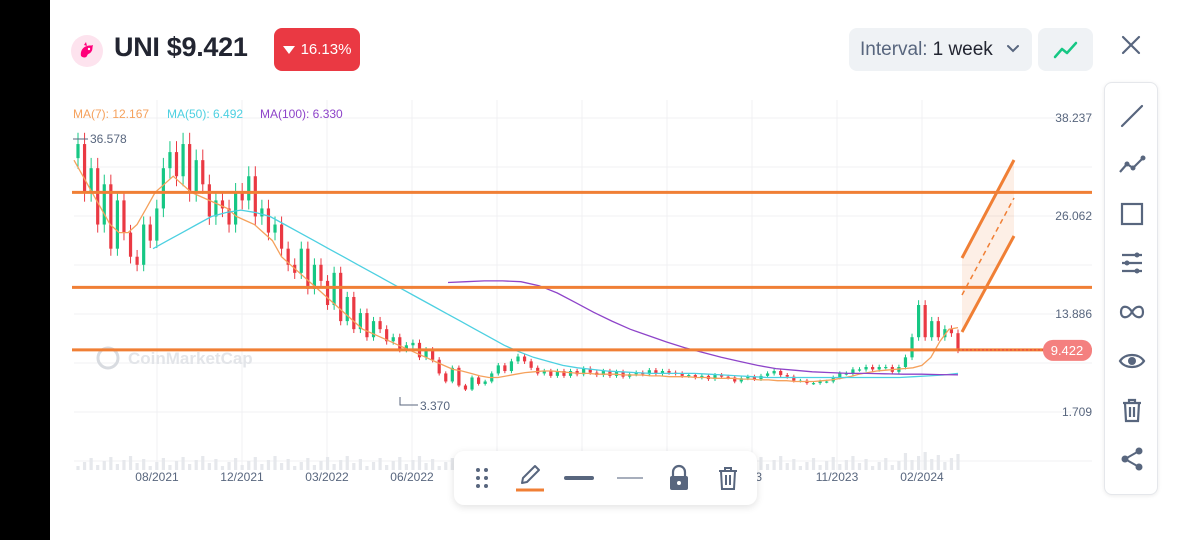 Image resolution: width=1200 pixels, height=540 pixels. What do you see at coordinates (1132, 459) in the screenshot?
I see `share-tool` at bounding box center [1132, 459].